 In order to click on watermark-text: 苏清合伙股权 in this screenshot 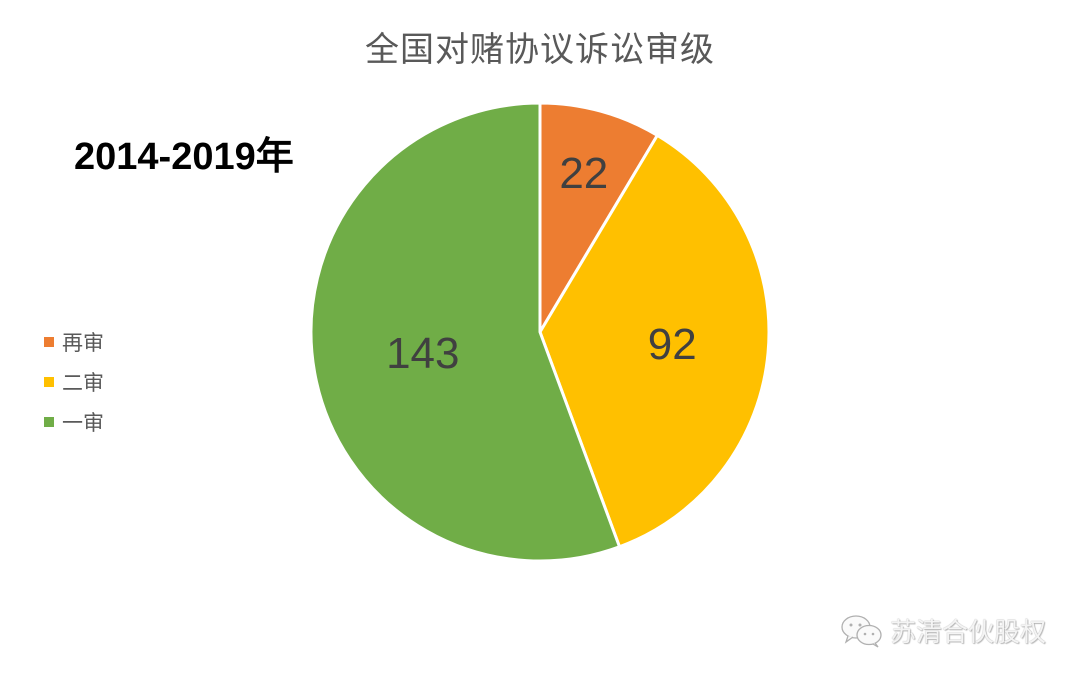, I will do `click(968, 632)`.